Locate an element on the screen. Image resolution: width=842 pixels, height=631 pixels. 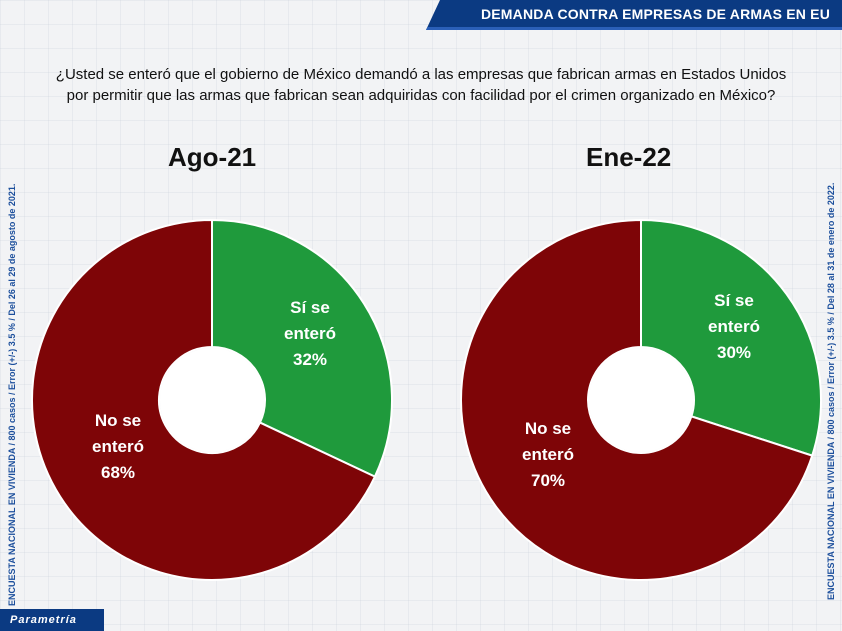
header-title: DEMANDA CONTRA EMPRESAS DE ARMAS EN EU is located at coordinates (655, 14).